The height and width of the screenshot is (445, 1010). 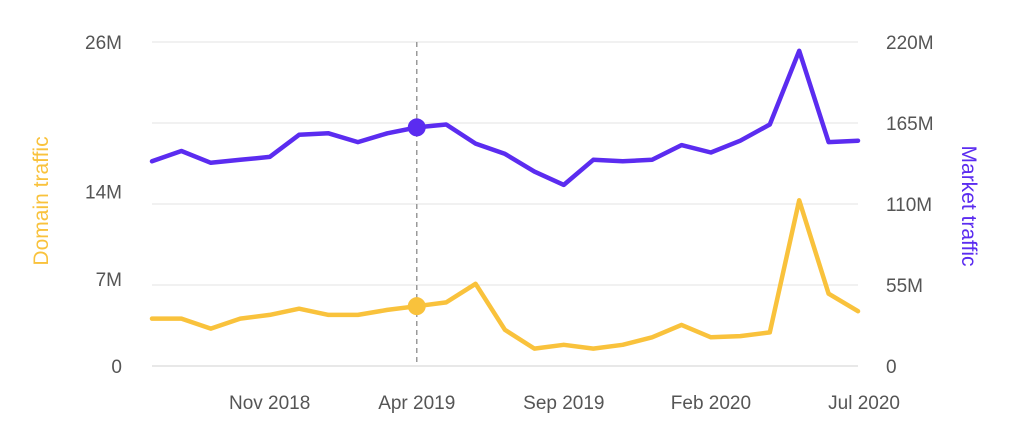 I want to click on right-axis-title: Market traffic, so click(x=968, y=206).